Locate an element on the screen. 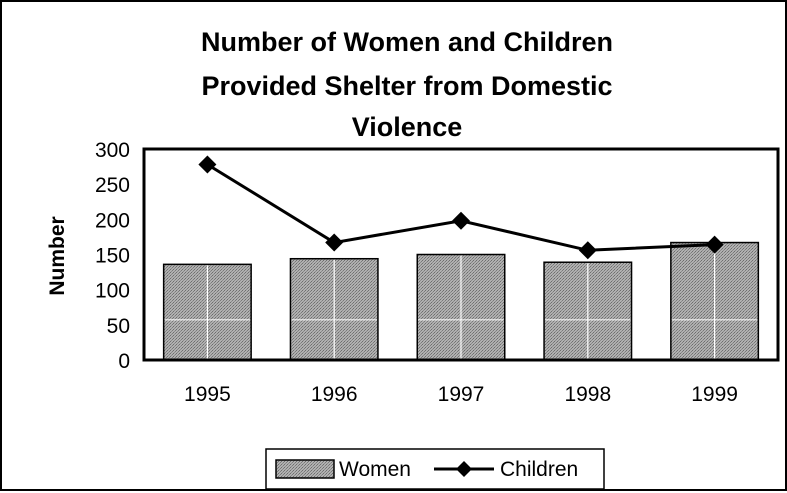 Image resolution: width=787 pixels, height=493 pixels. line-children is located at coordinates (460, 207).